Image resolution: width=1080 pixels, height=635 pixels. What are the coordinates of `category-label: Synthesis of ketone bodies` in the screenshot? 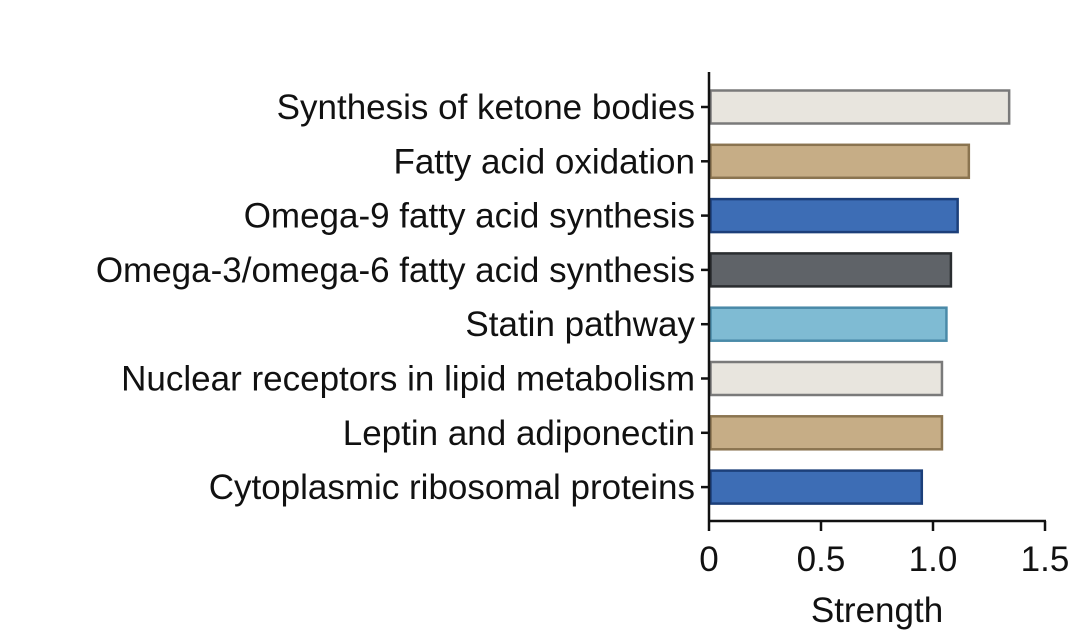 It's located at (486, 107).